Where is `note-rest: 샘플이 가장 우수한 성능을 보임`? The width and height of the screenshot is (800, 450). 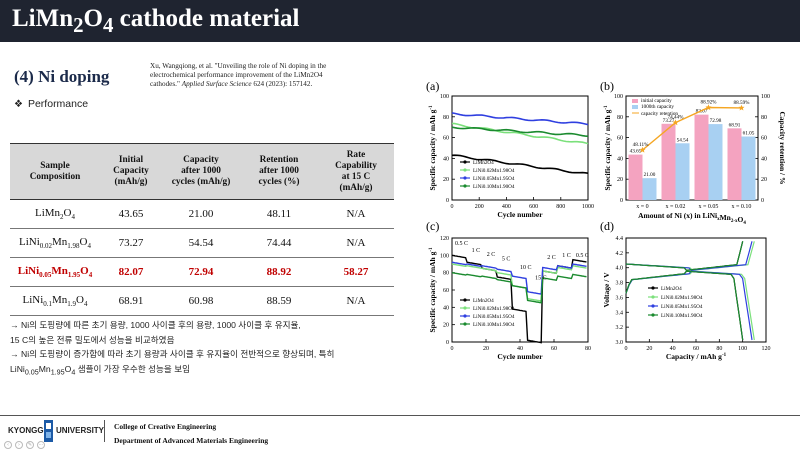 note-rest: 샘플이 가장 우수한 성능을 보임 is located at coordinates (133, 368).